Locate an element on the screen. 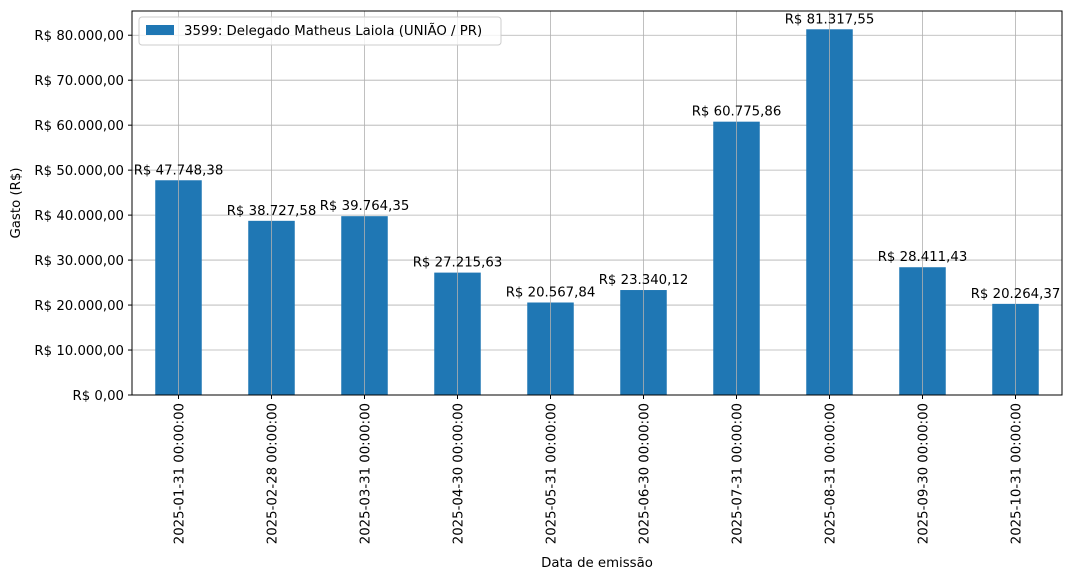  y-tick-label: R$ 40.000,00 is located at coordinates (79, 216).